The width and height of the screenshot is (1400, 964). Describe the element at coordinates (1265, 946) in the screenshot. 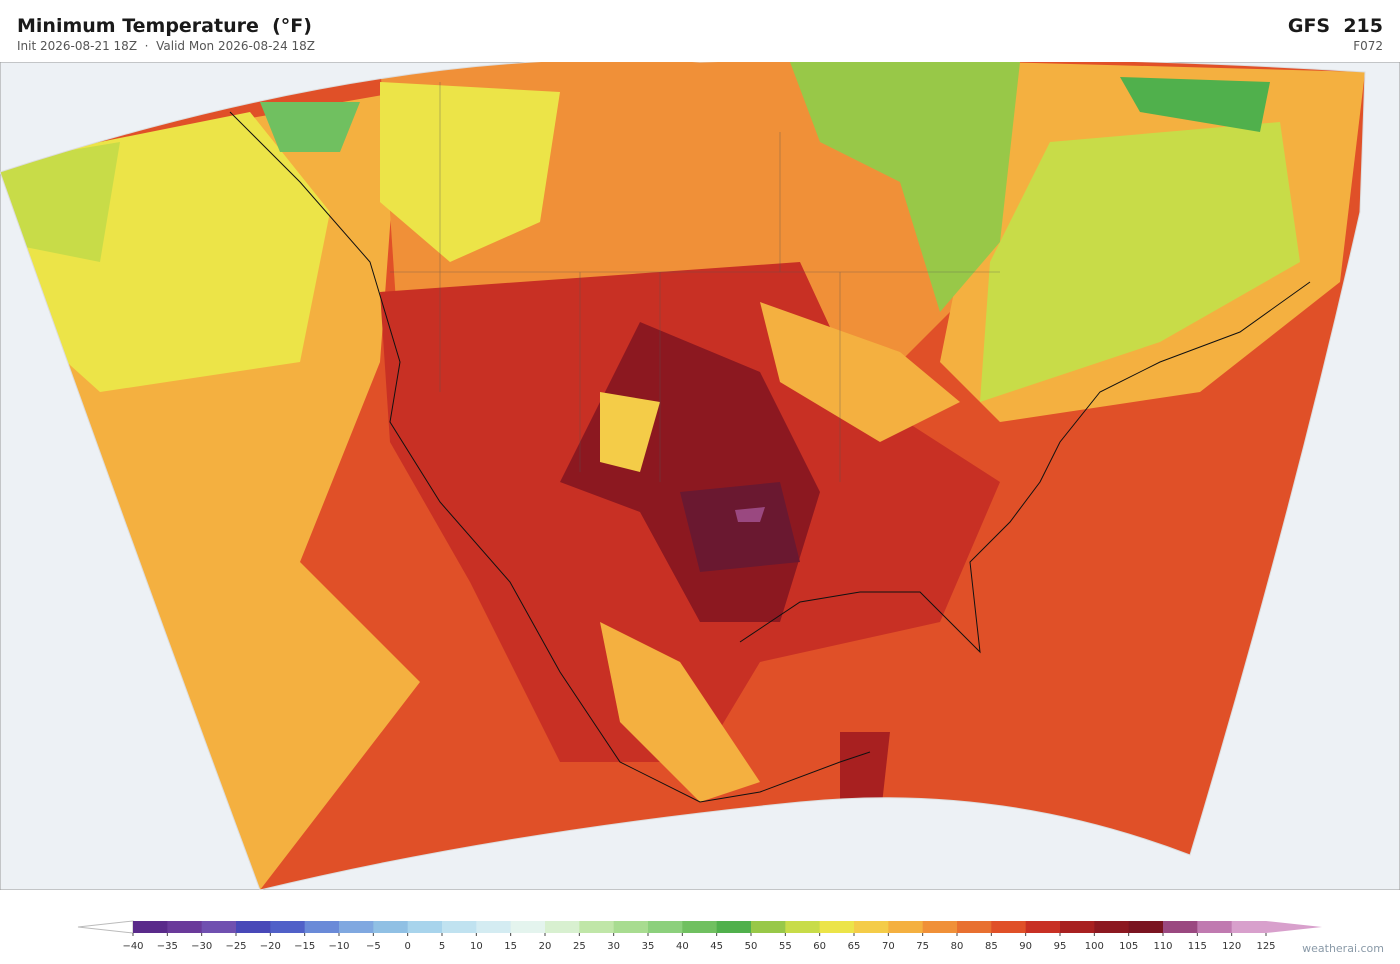

I see `colorbar-tick-label: 125` at that location.